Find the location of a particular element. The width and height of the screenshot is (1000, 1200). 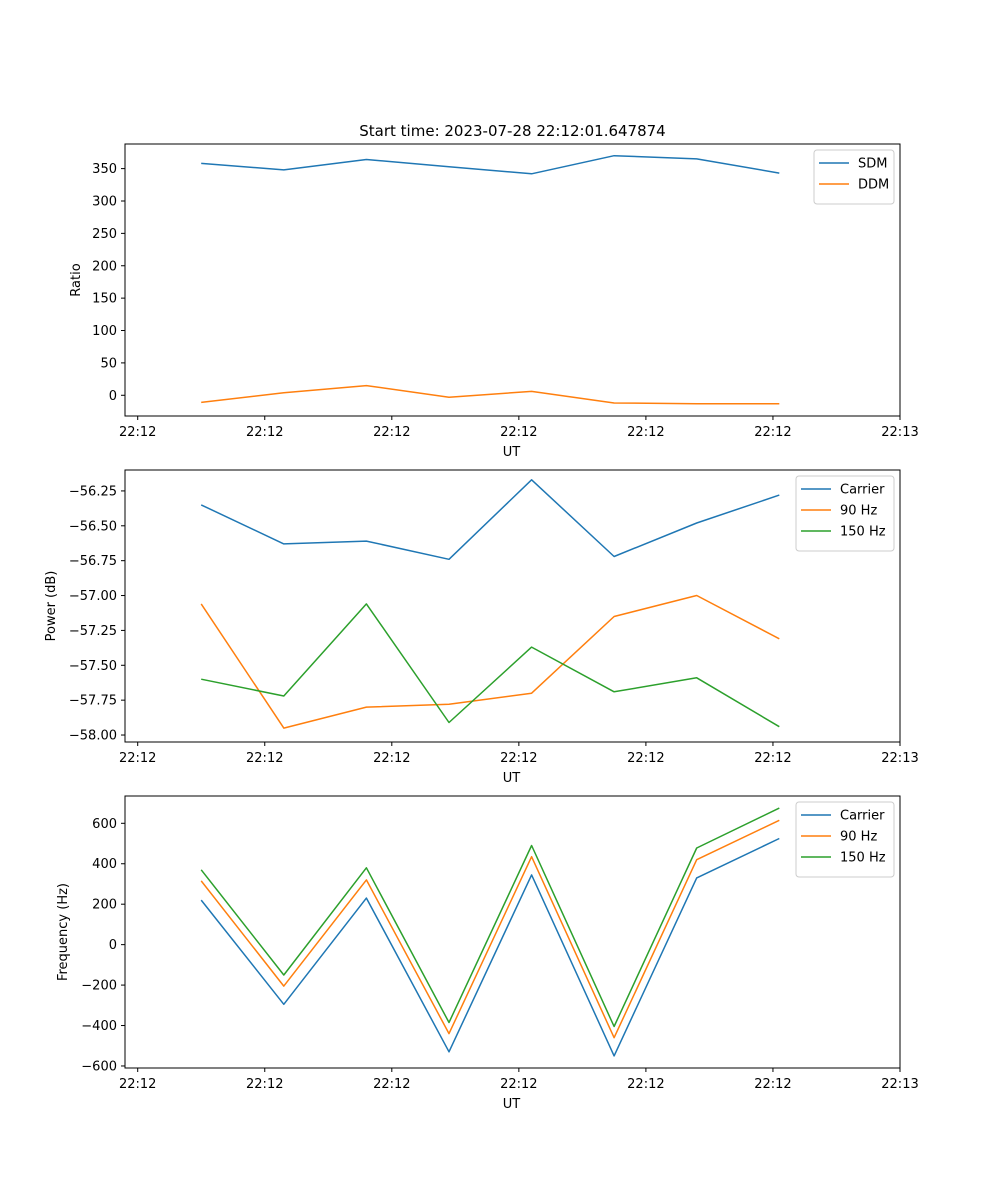

series-line-ddm is located at coordinates (490, 394).